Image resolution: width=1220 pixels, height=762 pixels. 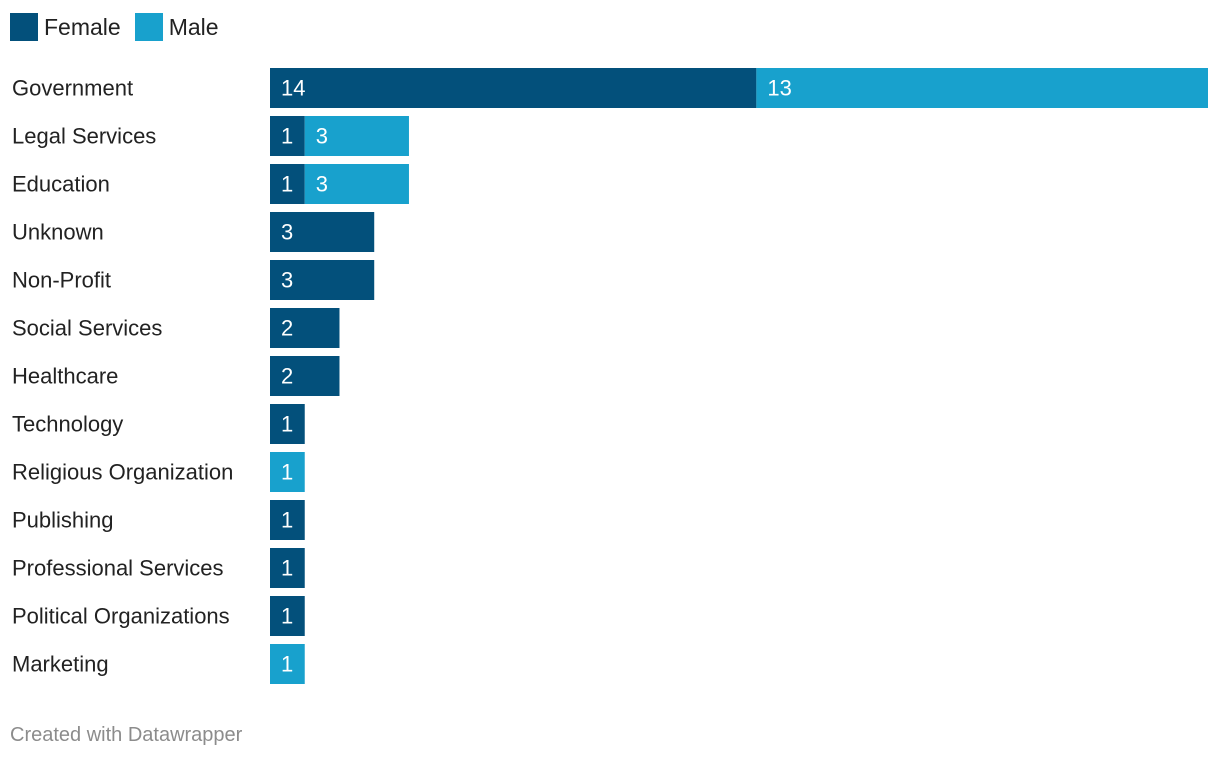 What do you see at coordinates (287, 280) in the screenshot?
I see `data-label-non-profit-female: 3` at bounding box center [287, 280].